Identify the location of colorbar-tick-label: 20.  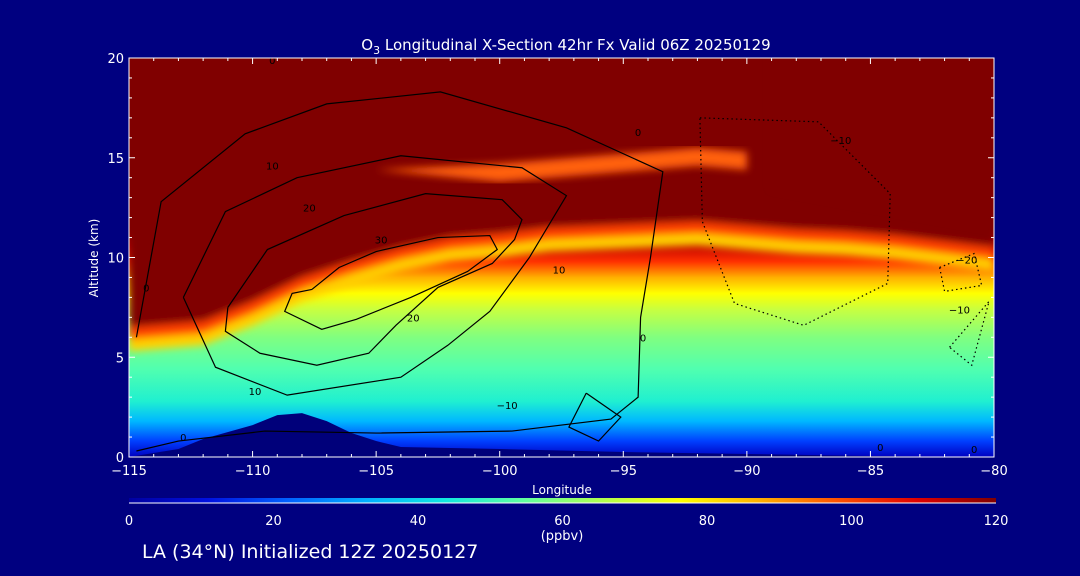
(273, 521).